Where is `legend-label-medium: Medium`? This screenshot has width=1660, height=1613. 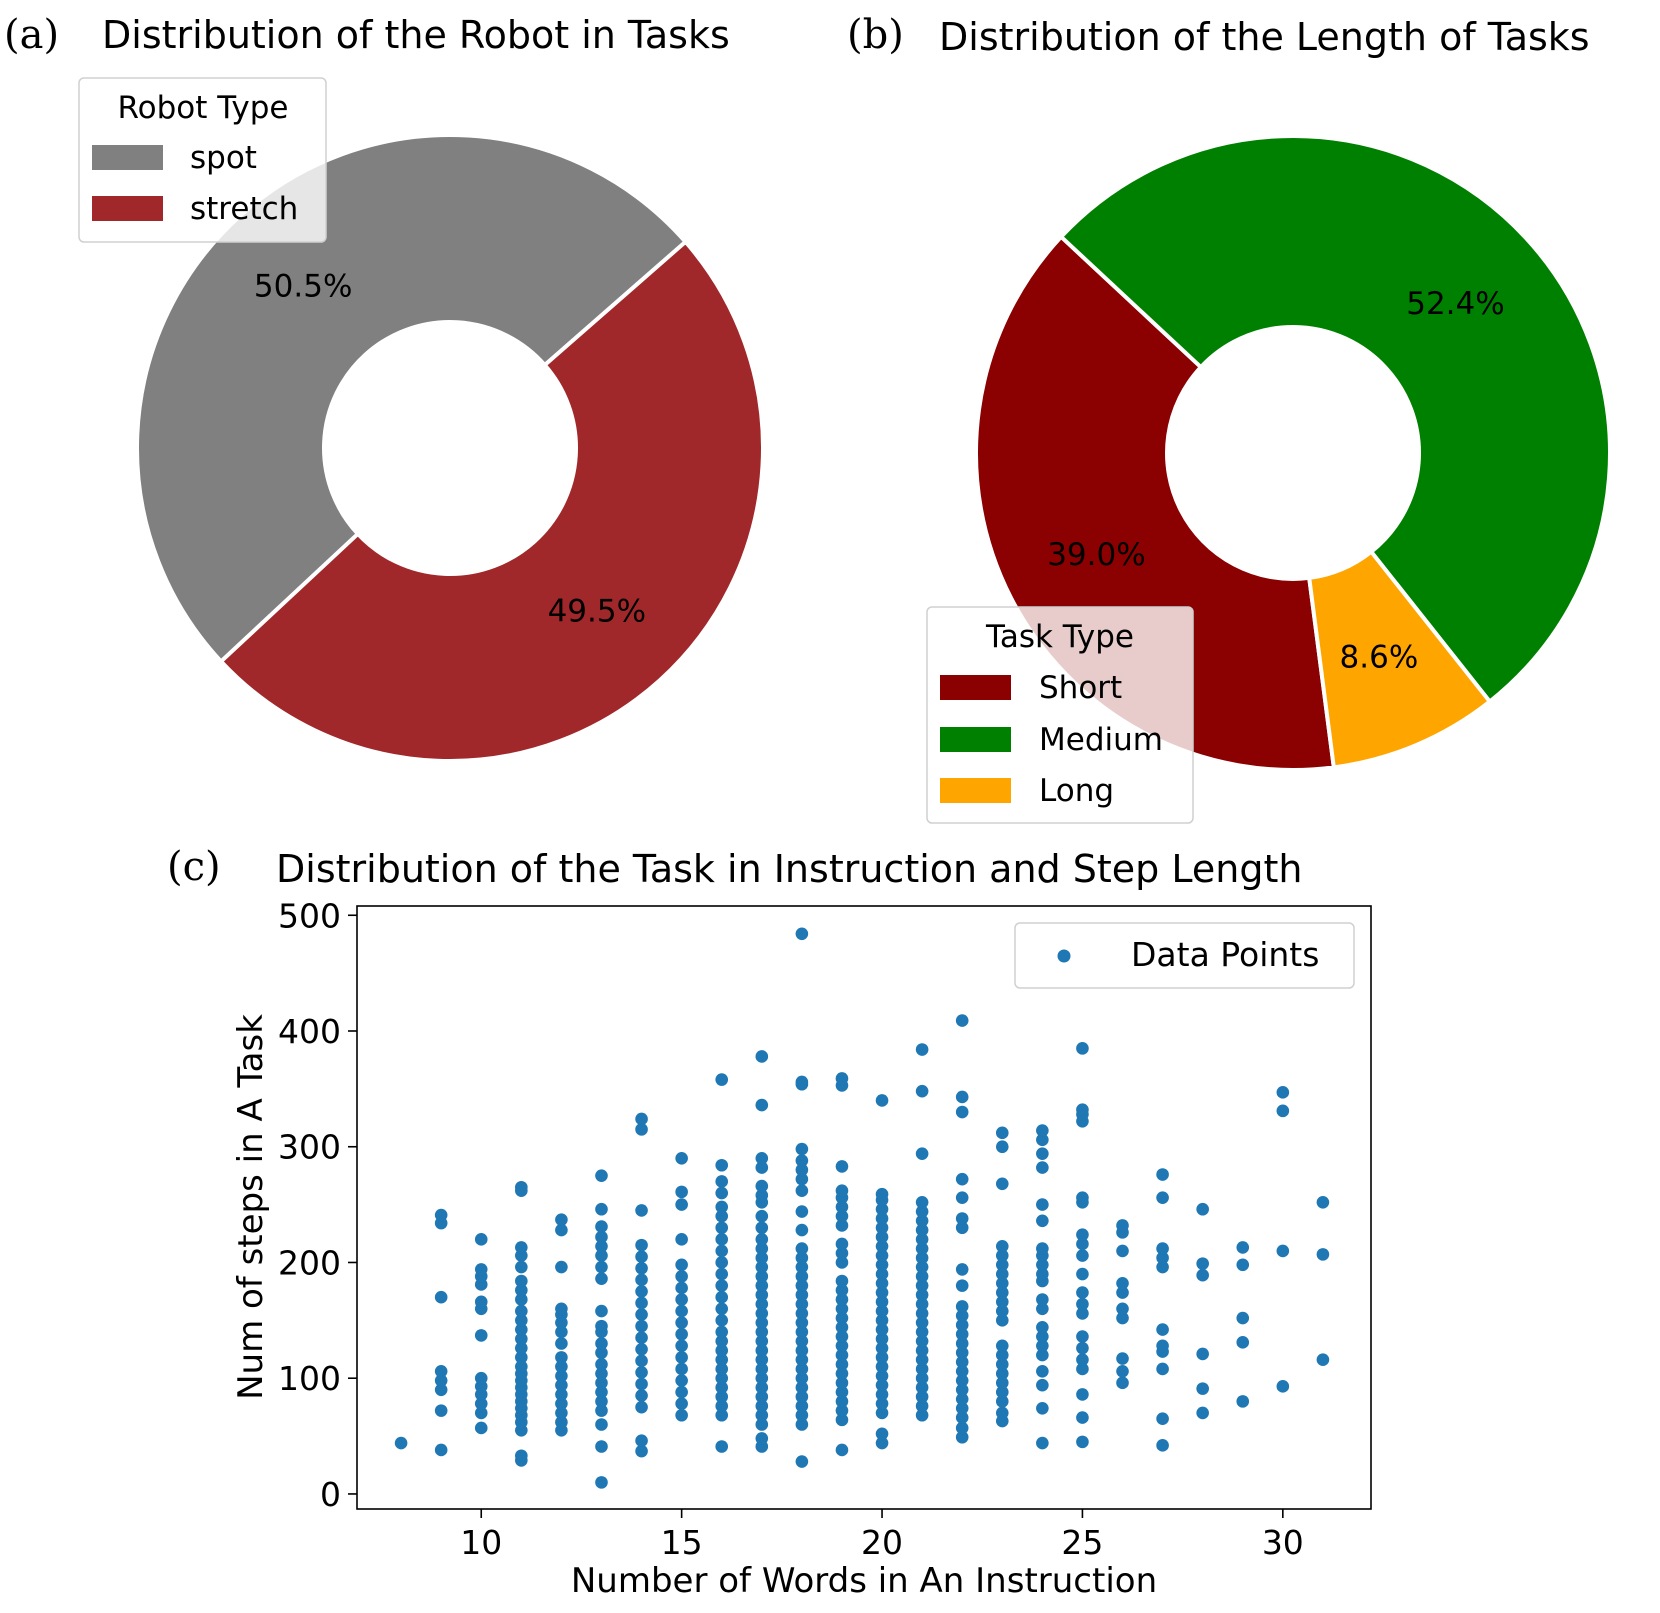
legend-label-medium: Medium is located at coordinates (1101, 740).